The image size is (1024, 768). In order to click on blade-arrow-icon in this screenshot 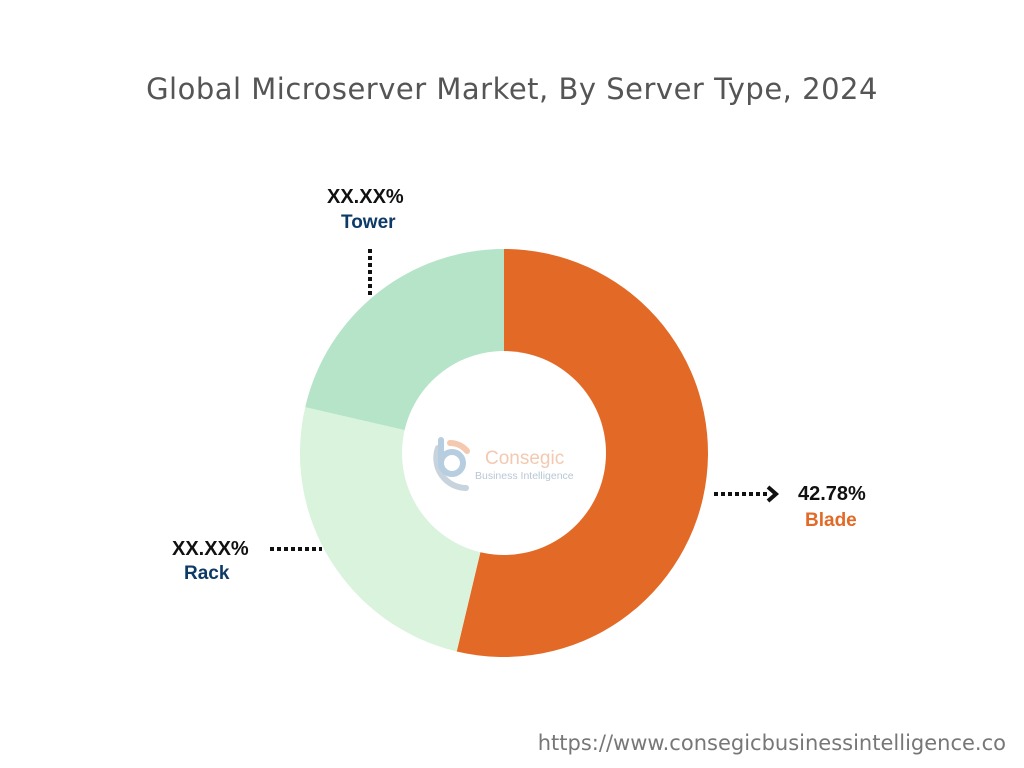, I will do `click(773, 494)`.